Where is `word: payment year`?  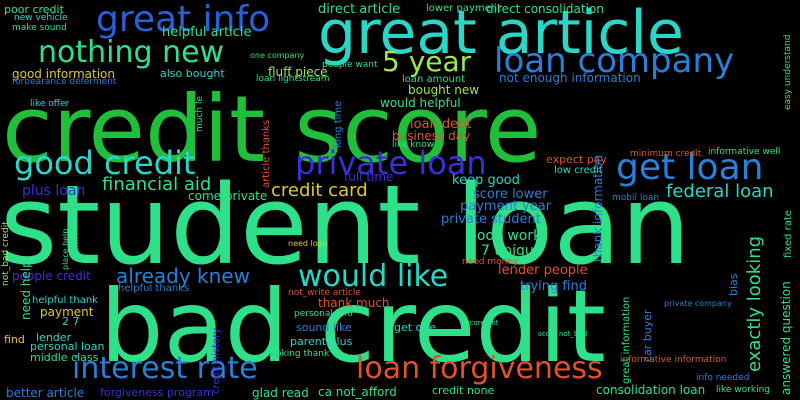
word: payment year is located at coordinates (506, 206).